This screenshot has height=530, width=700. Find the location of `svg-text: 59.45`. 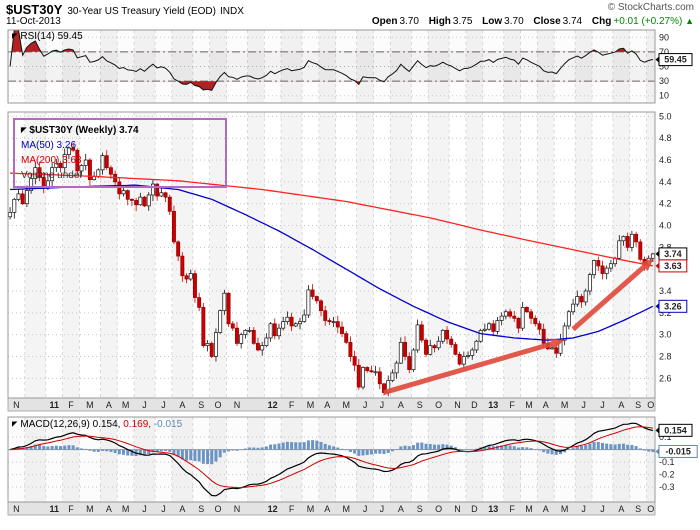

svg-text: 59.45 is located at coordinates (675, 60).